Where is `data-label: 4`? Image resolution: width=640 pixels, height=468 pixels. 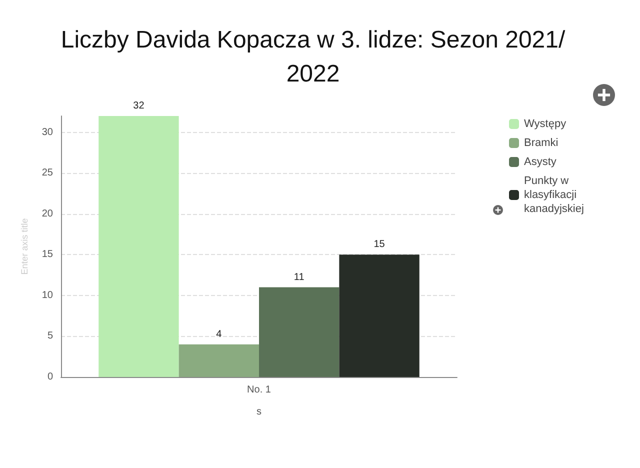
data-label: 4 is located at coordinates (219, 334).